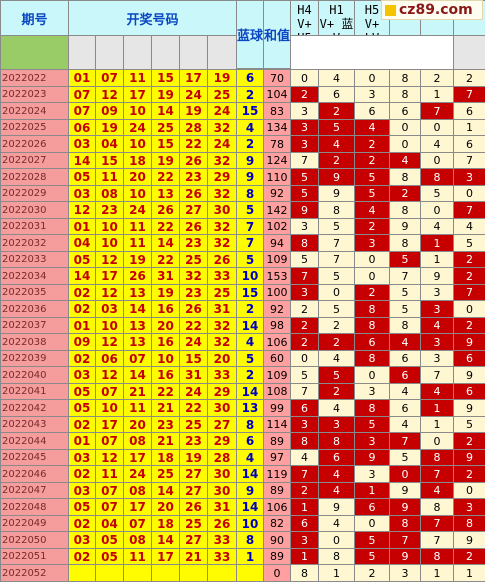 Image resolution: width=485 pixels, height=582 pixels. I want to click on sum-value: 100, so click(277, 292).